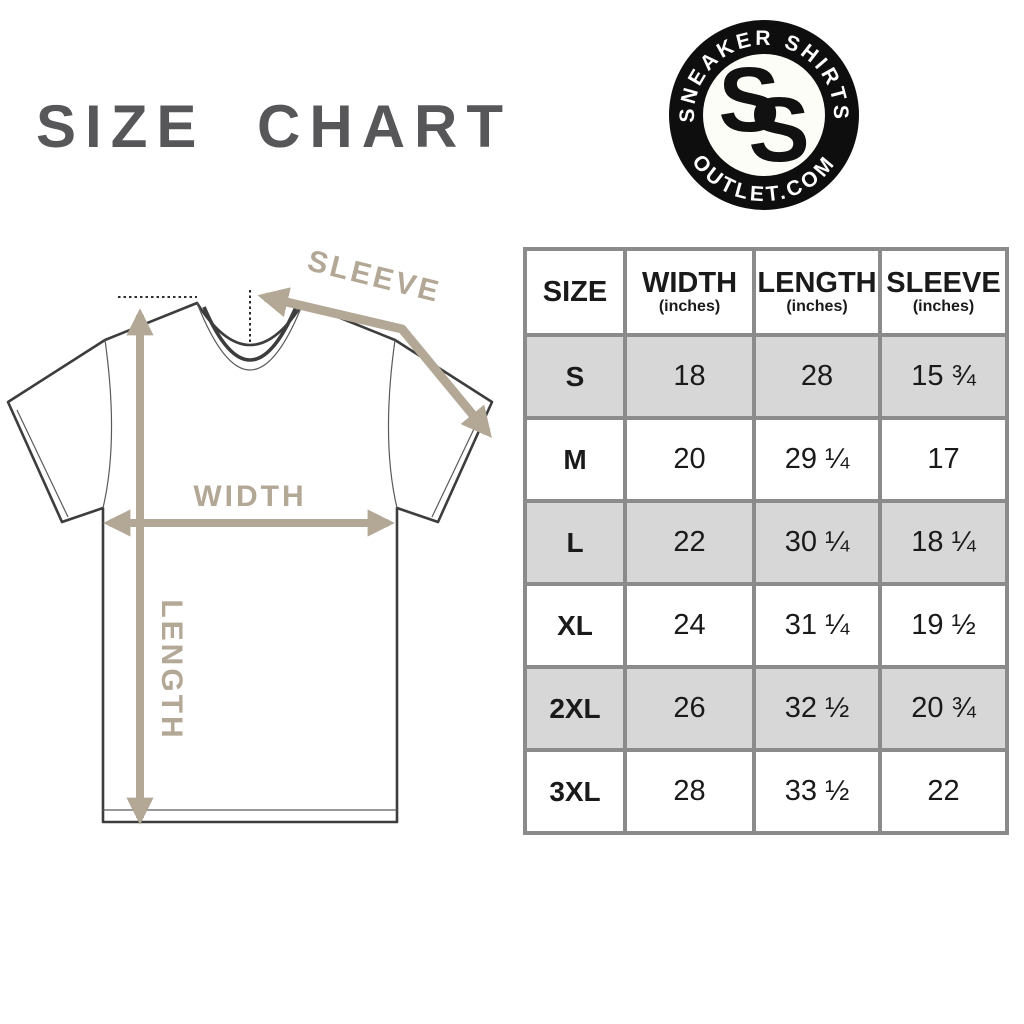 The height and width of the screenshot is (1024, 1024). What do you see at coordinates (943, 459) in the screenshot?
I see `cell-sleeve: 17` at bounding box center [943, 459].